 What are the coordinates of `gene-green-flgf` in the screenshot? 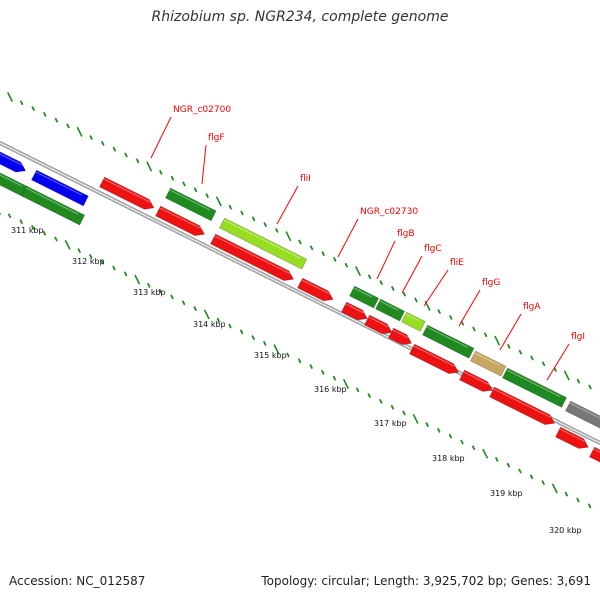 It's located at (190, 204).